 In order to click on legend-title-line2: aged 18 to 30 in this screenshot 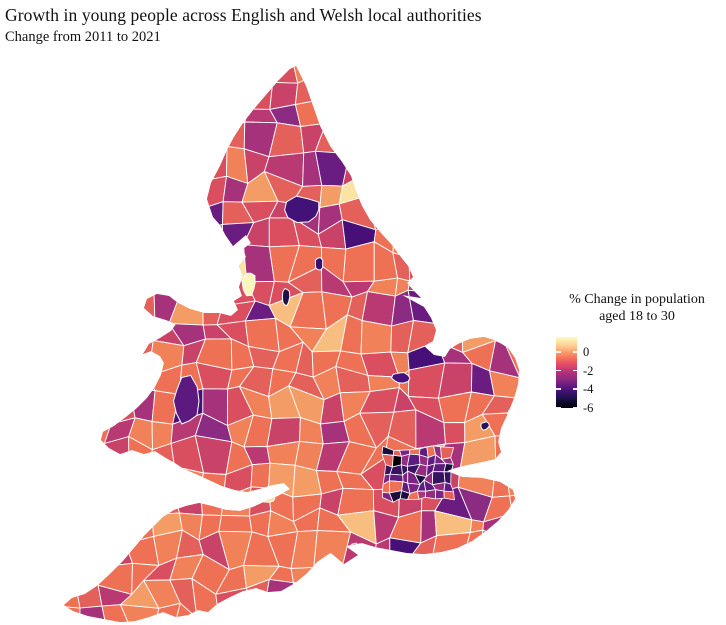, I will do `click(637, 316)`.